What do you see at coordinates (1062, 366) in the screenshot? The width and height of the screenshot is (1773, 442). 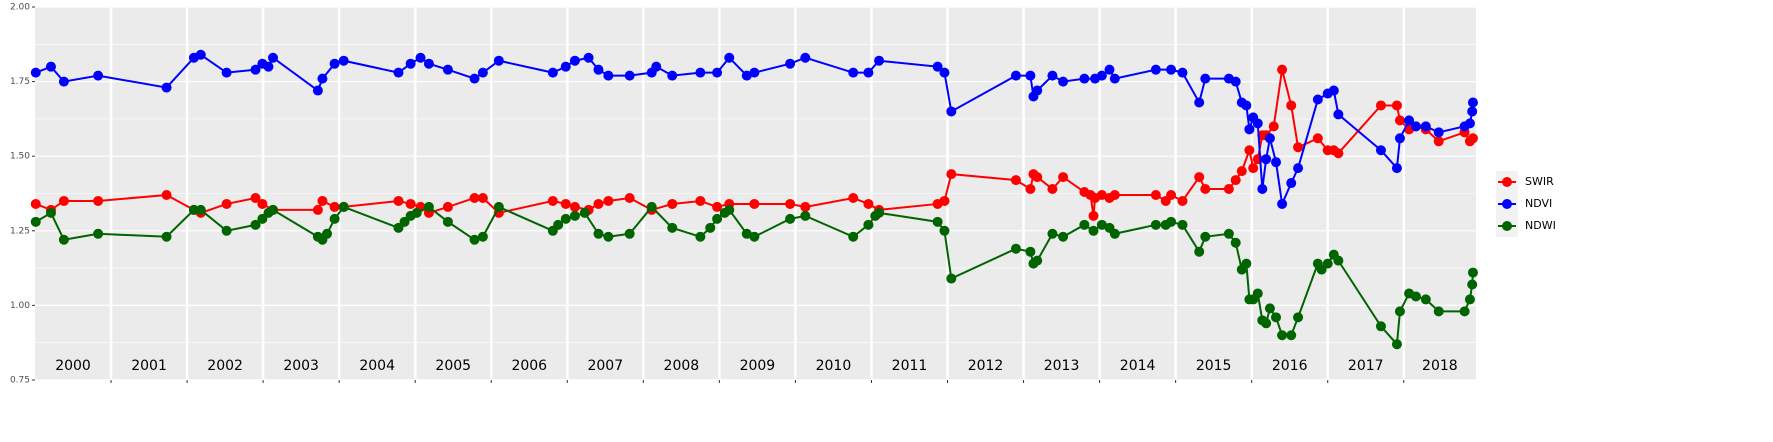 I see `year-label: 2013` at bounding box center [1062, 366].